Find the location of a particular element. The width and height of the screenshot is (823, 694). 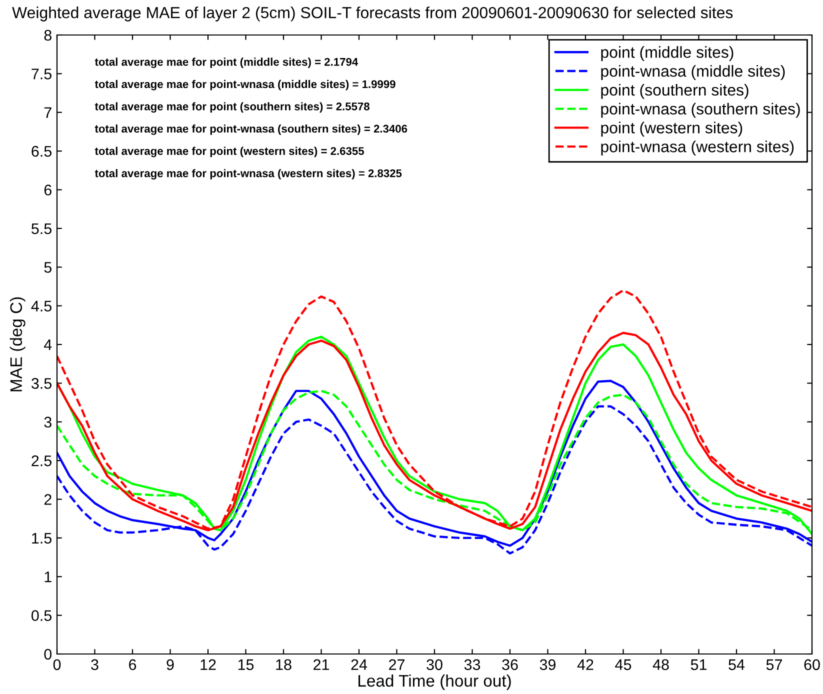

annotation: total average mae for point-wnasa (southern sites) = 2.3406 is located at coordinates (251, 129).